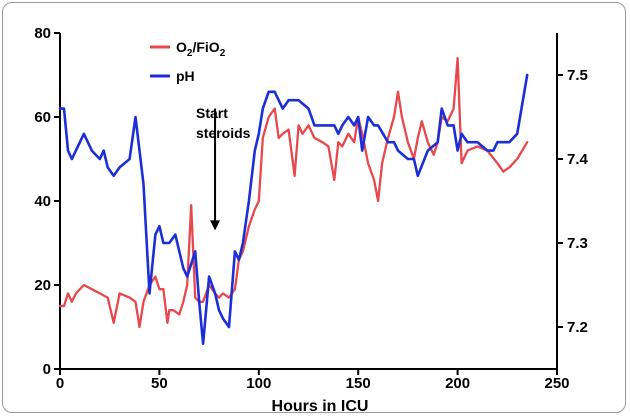  I want to click on left-y-axis: 0 20 40 60 80, so click(47, 201).